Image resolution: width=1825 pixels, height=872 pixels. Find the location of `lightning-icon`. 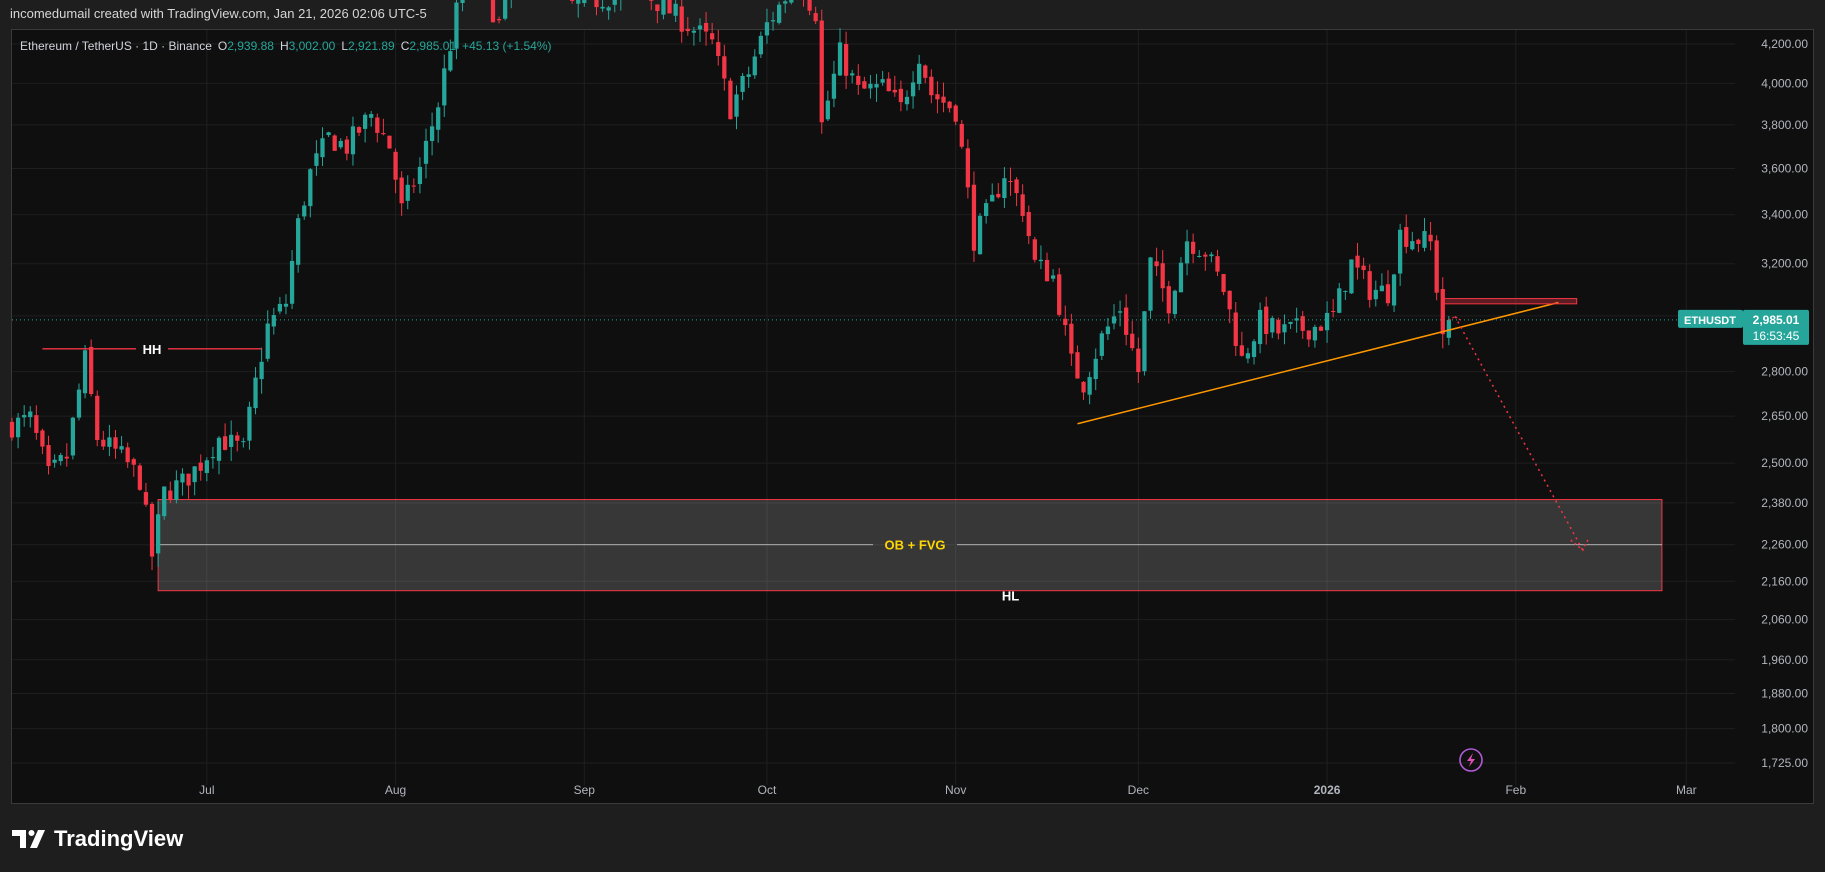

lightning-icon is located at coordinates (1471, 760).